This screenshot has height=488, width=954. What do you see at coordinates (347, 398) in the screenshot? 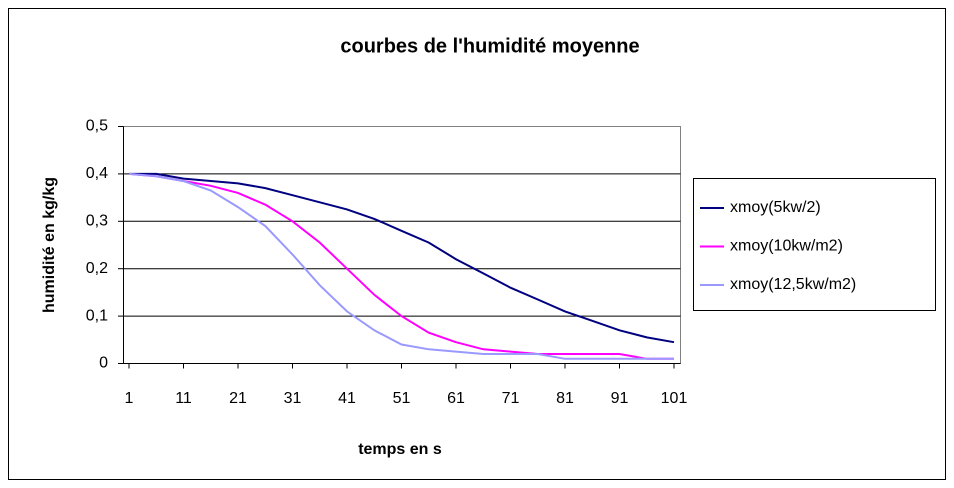
I see `x-tick-label: 41` at bounding box center [347, 398].